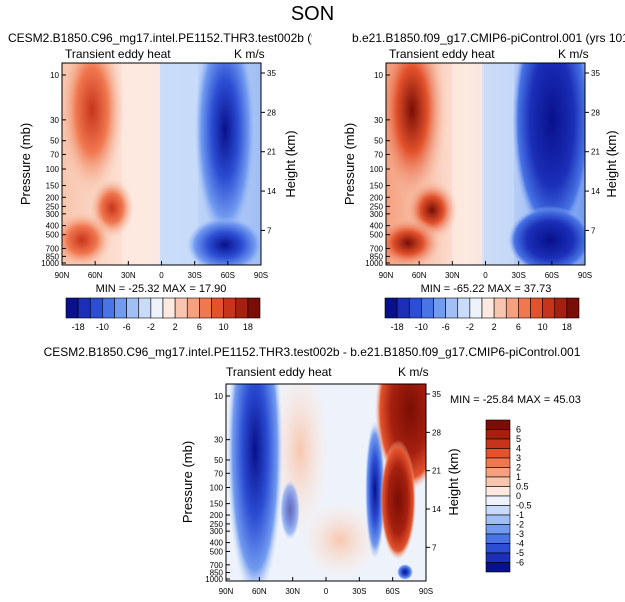 This screenshot has height=602, width=625. I want to click on colorbar-label: -2, so click(470, 327).